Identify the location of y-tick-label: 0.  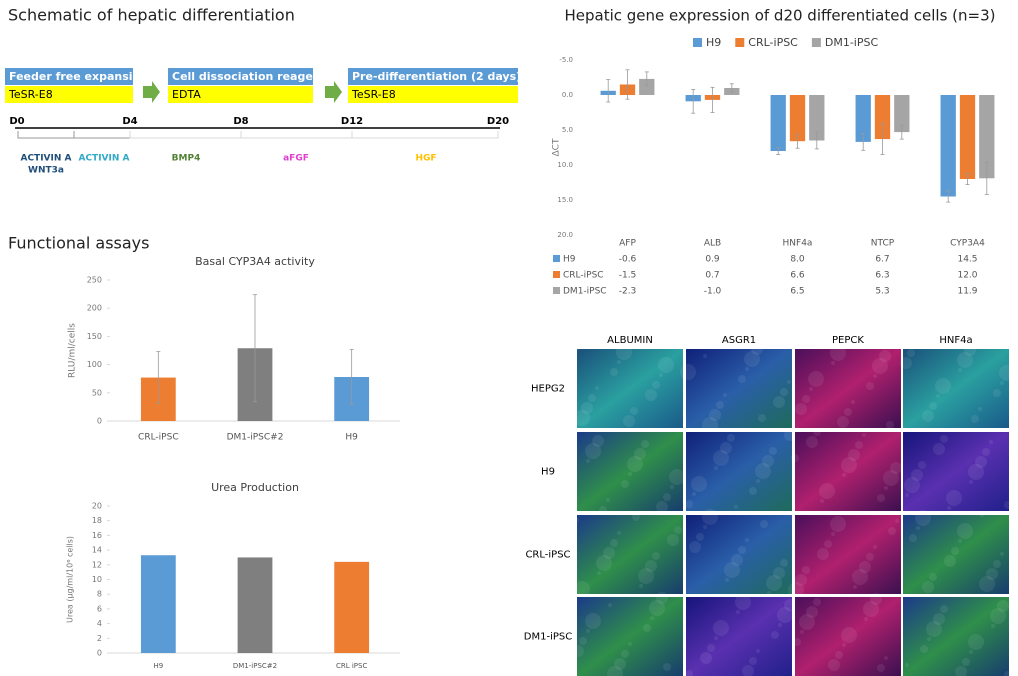
(99, 421).